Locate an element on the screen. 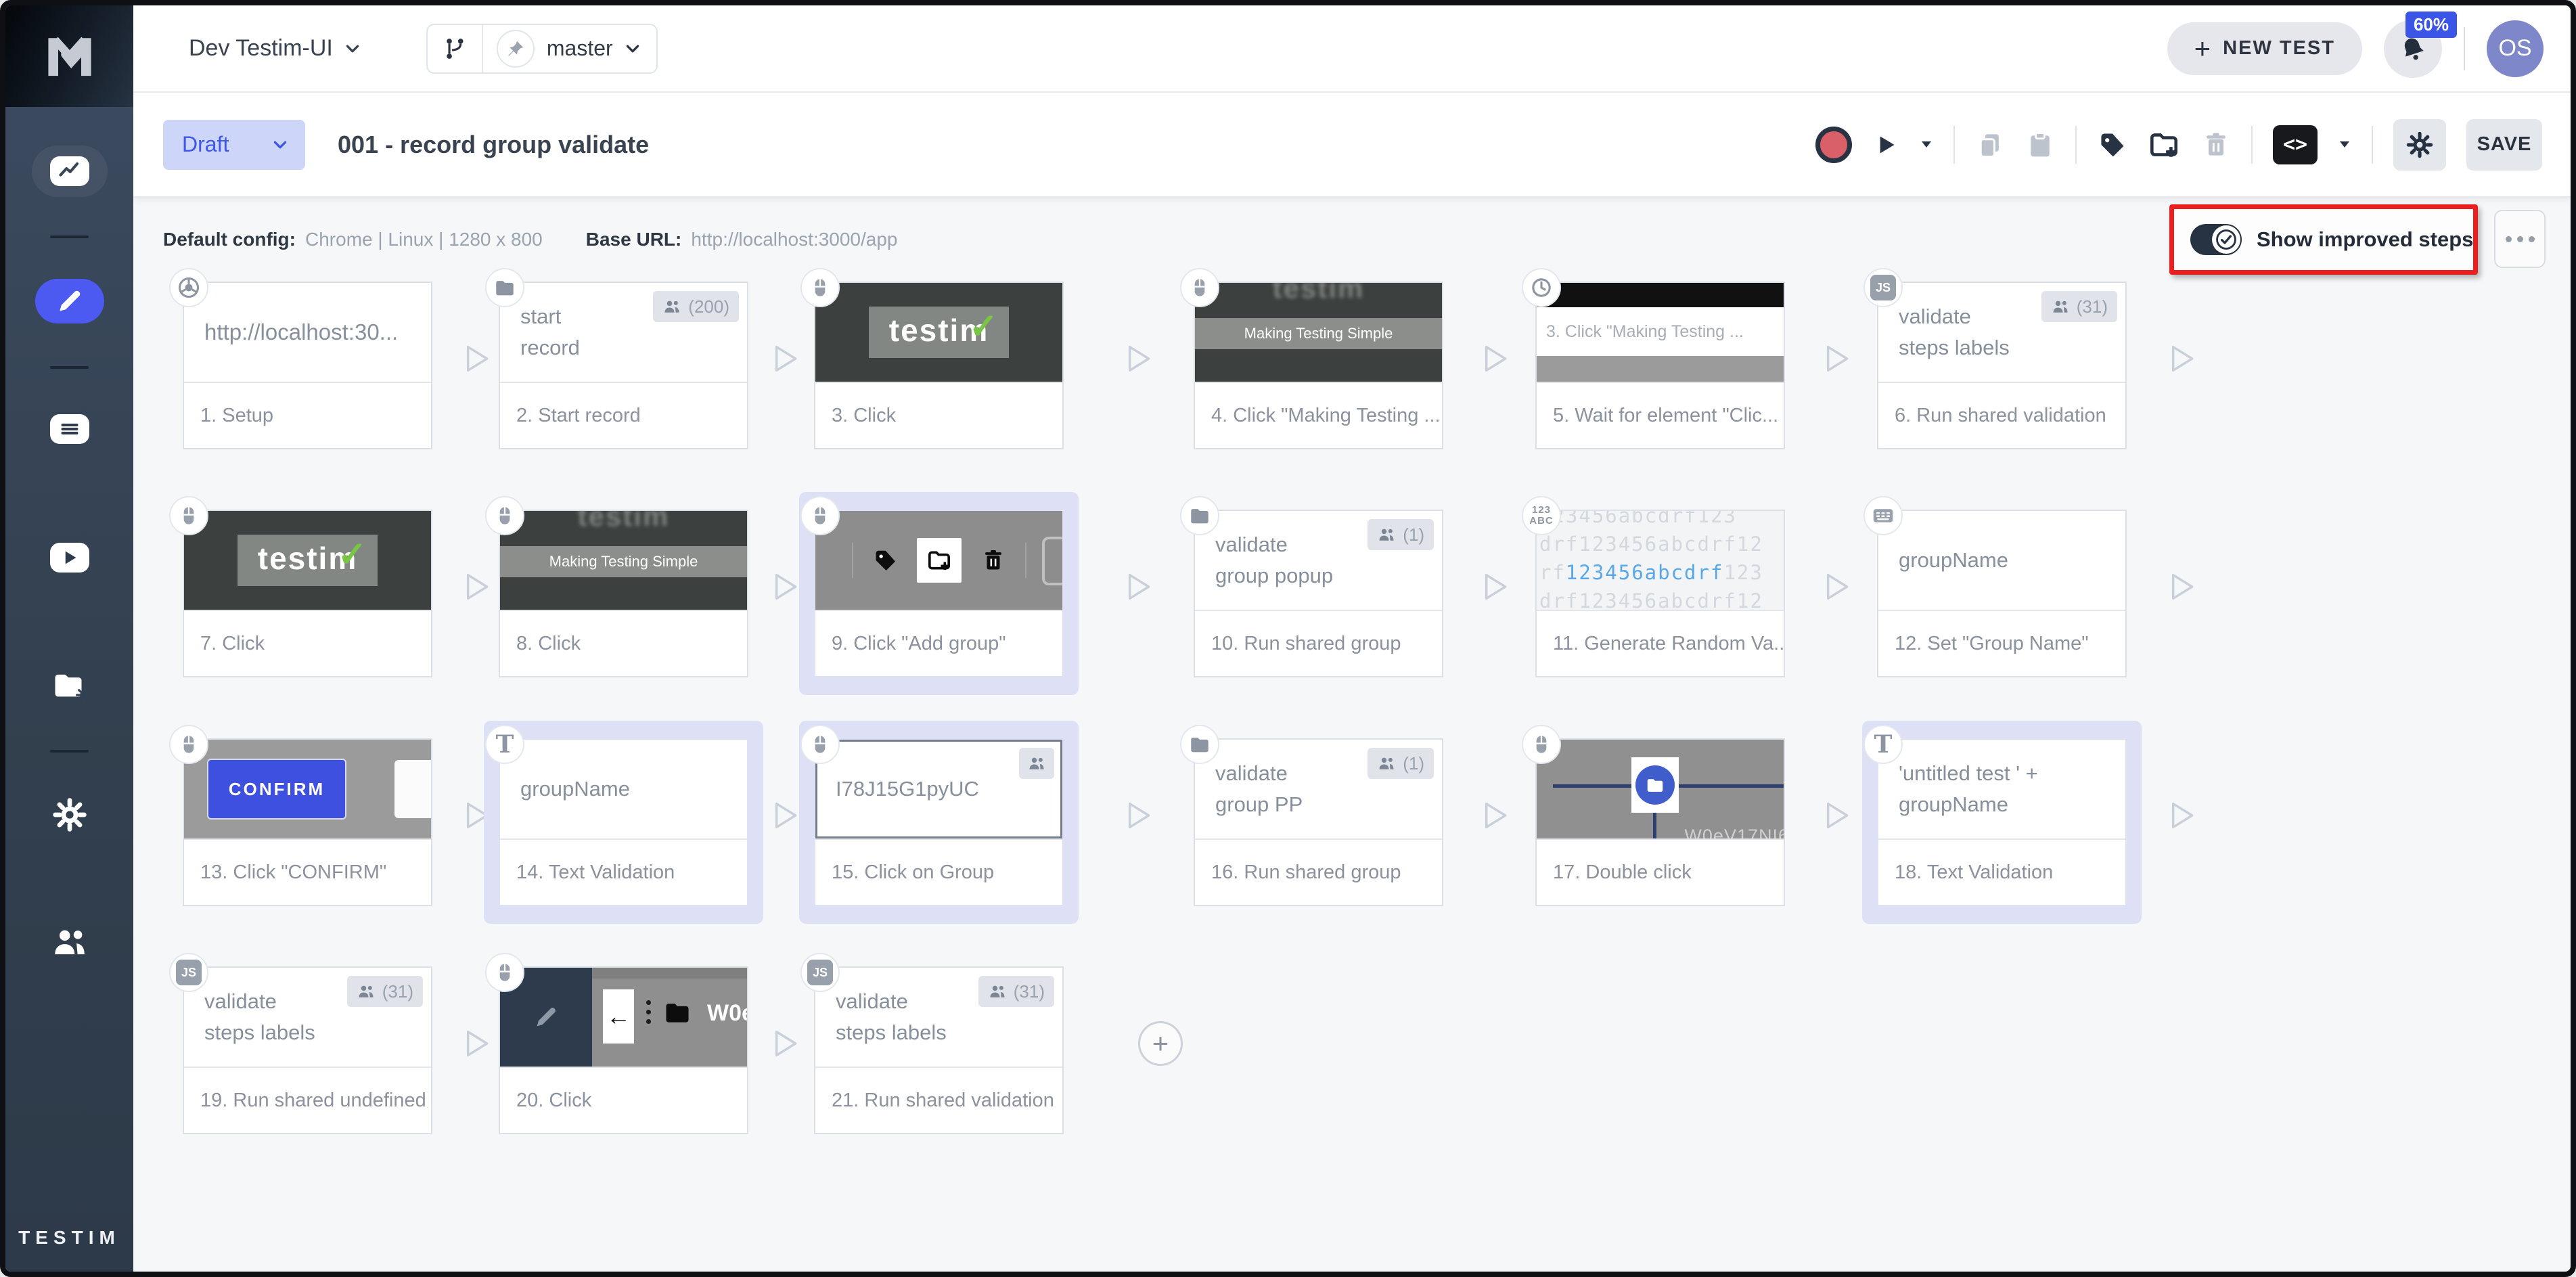 Image resolution: width=2576 pixels, height=1277 pixels. avatar-initials: OS is located at coordinates (2515, 48).